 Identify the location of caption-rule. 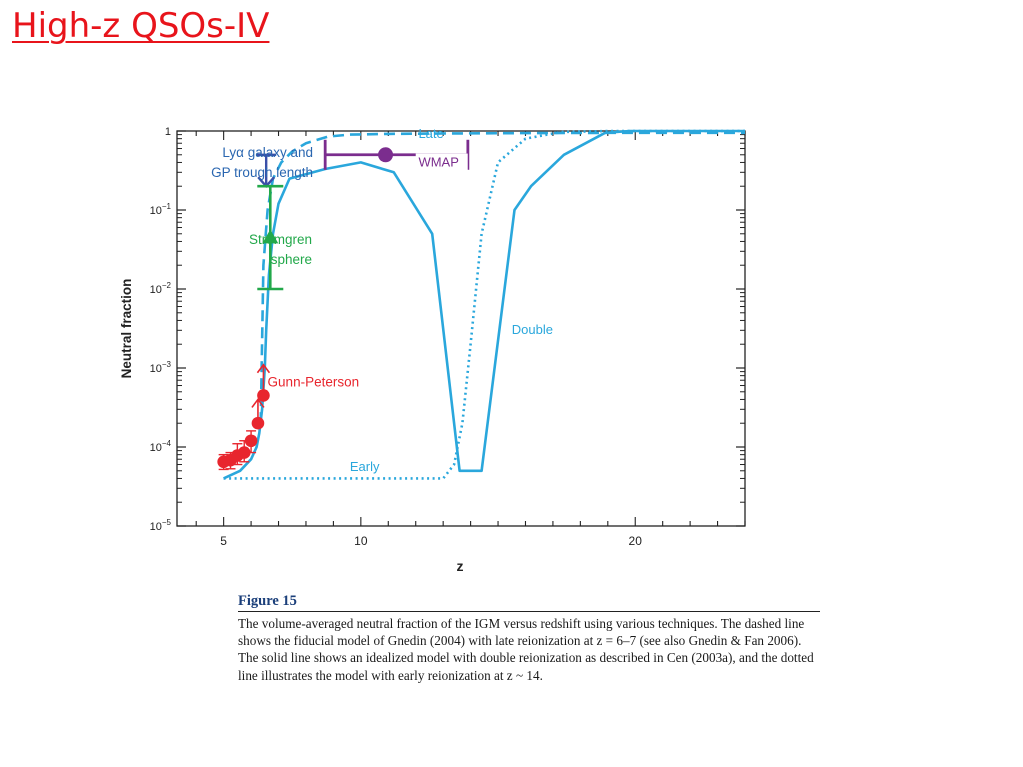
(529, 611).